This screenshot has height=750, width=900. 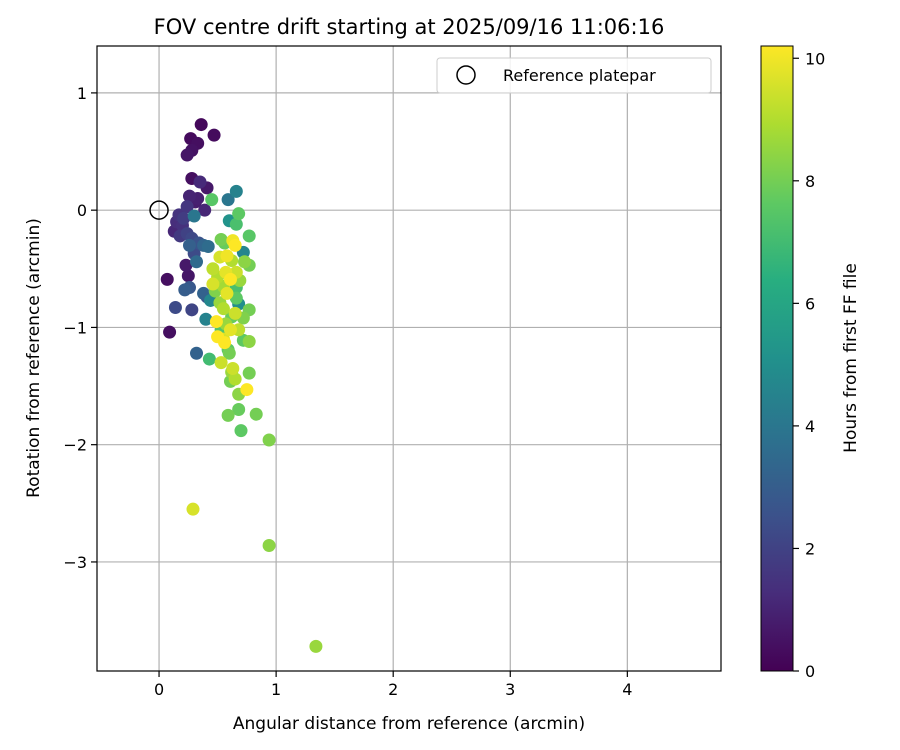 I want to click on colorbar-tick-label: 2, so click(x=810, y=548).